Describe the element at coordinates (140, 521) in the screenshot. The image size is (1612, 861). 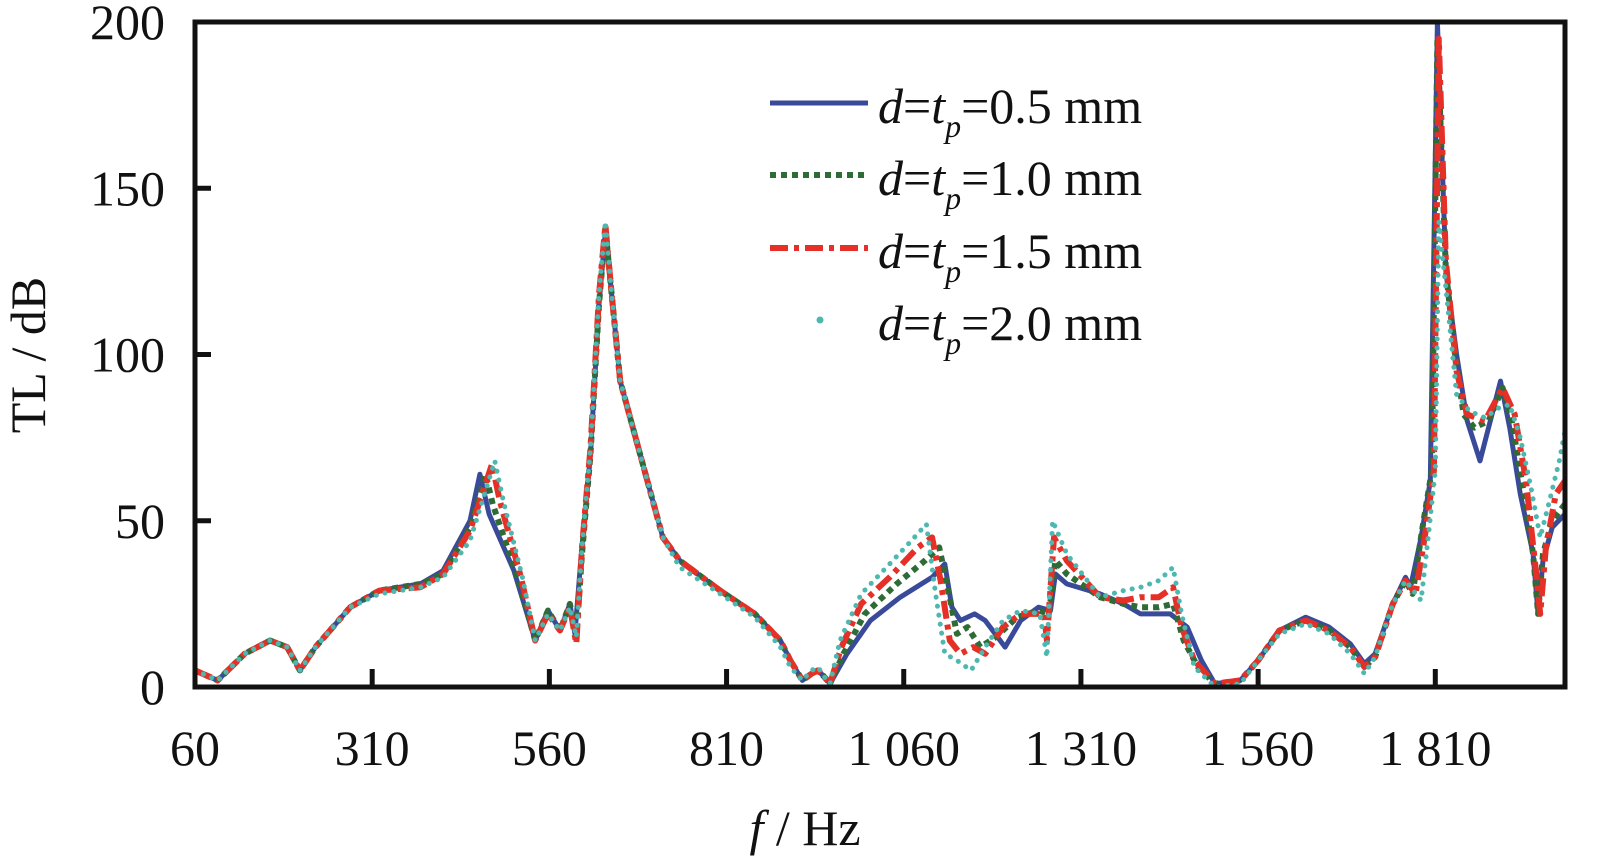
I see `y-tick-label: 50` at that location.